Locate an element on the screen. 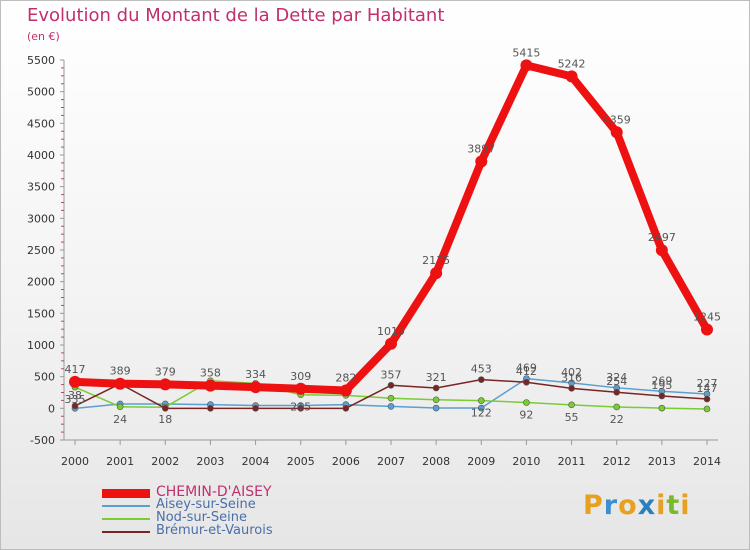  data-label: 379 is located at coordinates (165, 371).